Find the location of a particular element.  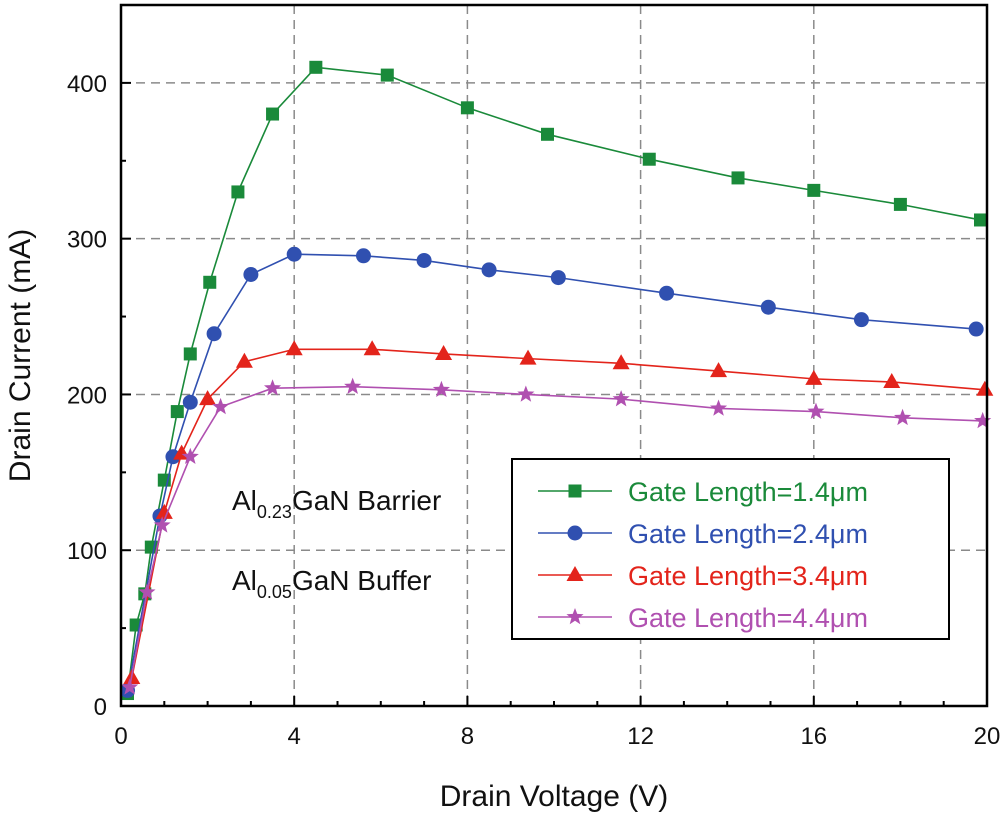

y-tick-label-100: 100 is located at coordinates (87, 551).